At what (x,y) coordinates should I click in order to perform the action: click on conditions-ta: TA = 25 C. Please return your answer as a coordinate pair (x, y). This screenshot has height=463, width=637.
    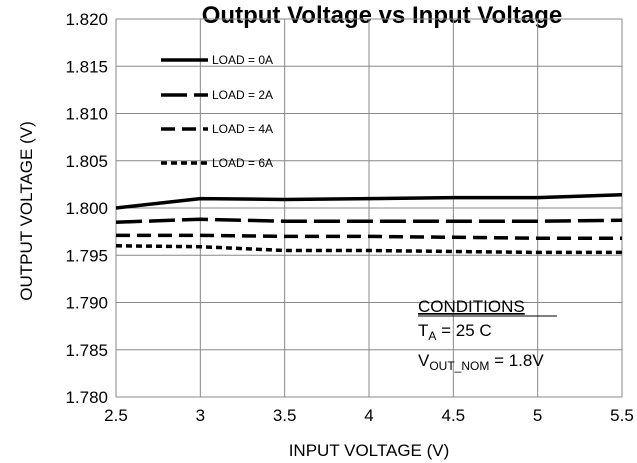
    Looking at the image, I should click on (455, 332).